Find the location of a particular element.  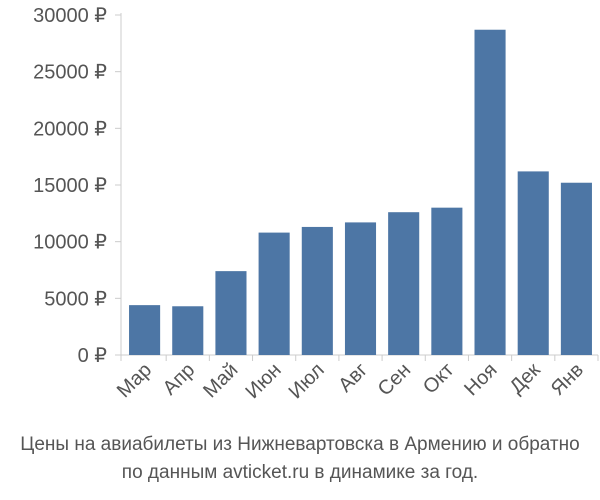

x-tick-label: Июл is located at coordinates (307, 381).